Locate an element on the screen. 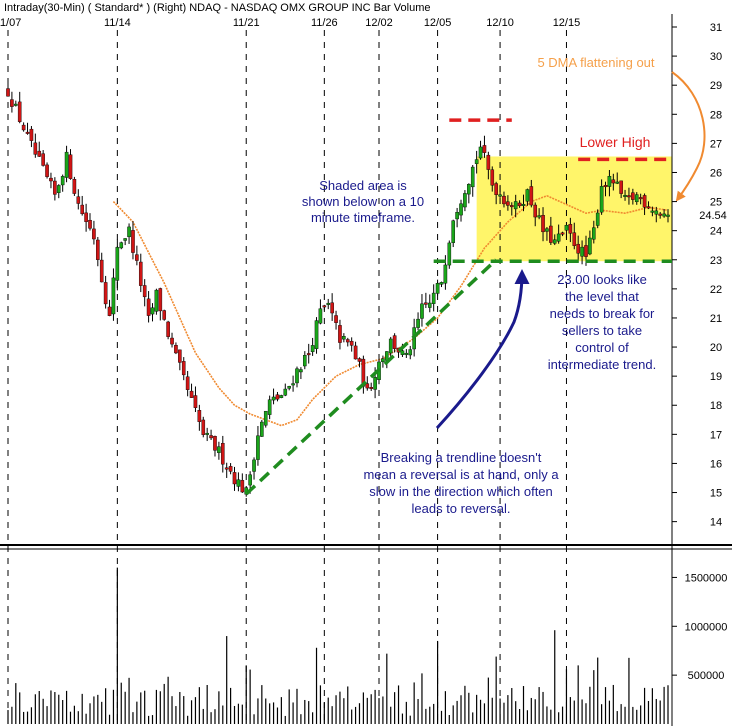 Image resolution: width=732 pixels, height=726 pixels. last-price-label: 24.54 is located at coordinates (713, 216).